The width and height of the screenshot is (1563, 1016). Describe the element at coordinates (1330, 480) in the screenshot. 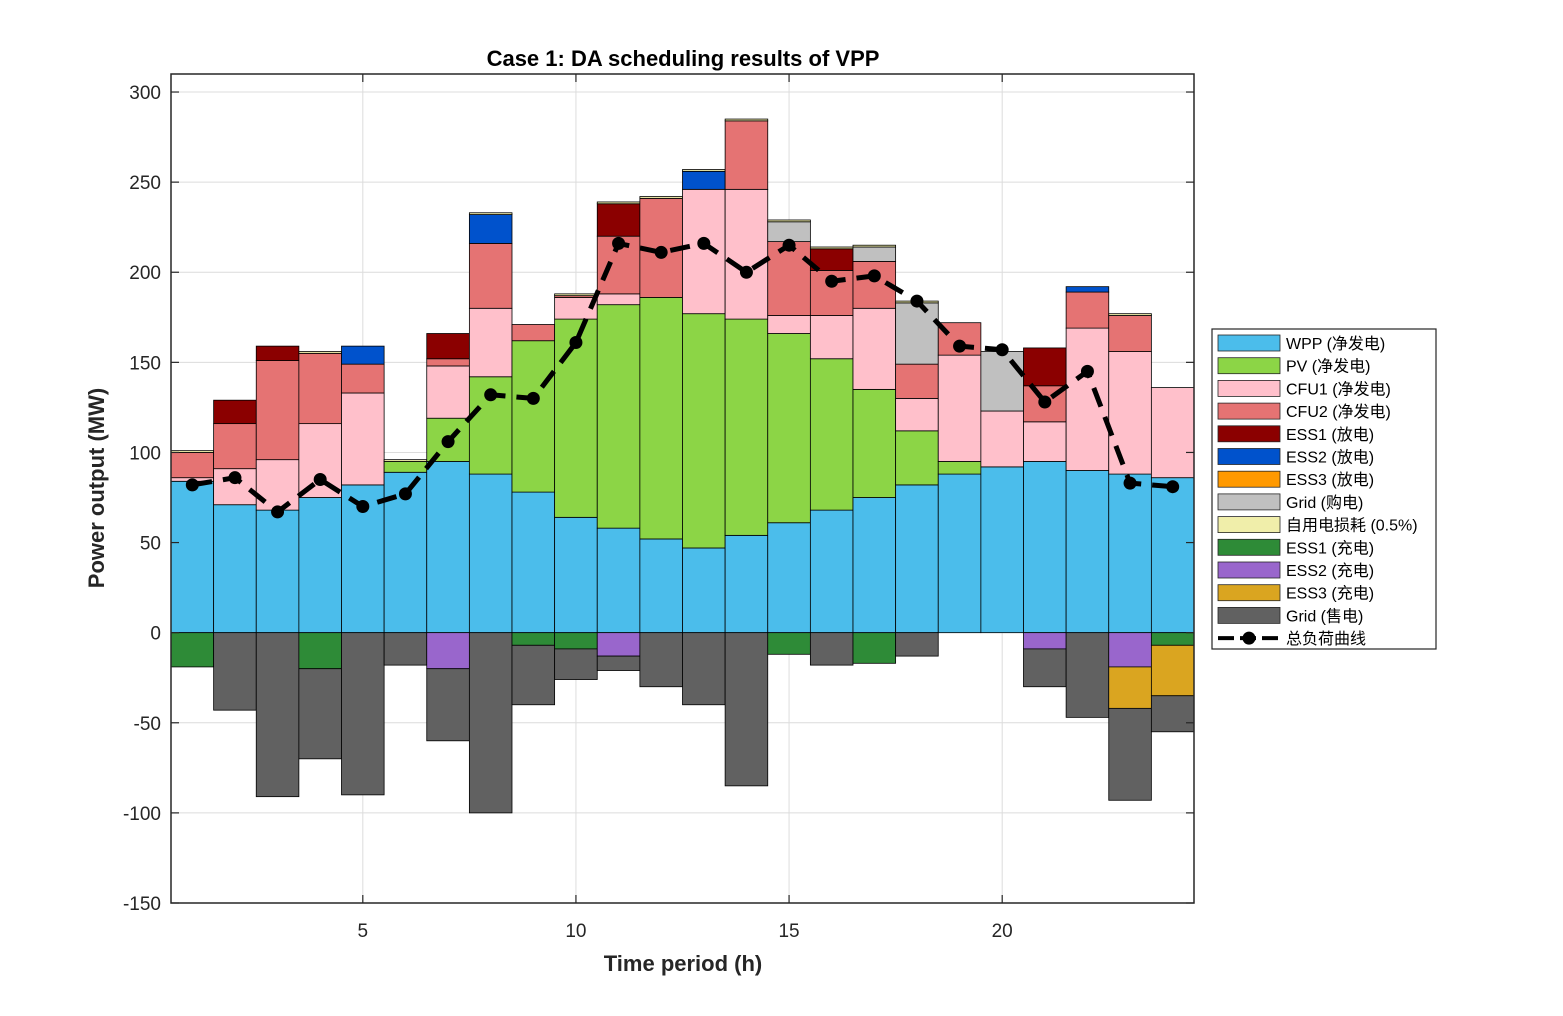

I see `legend-label: ESS3 (放电)` at that location.